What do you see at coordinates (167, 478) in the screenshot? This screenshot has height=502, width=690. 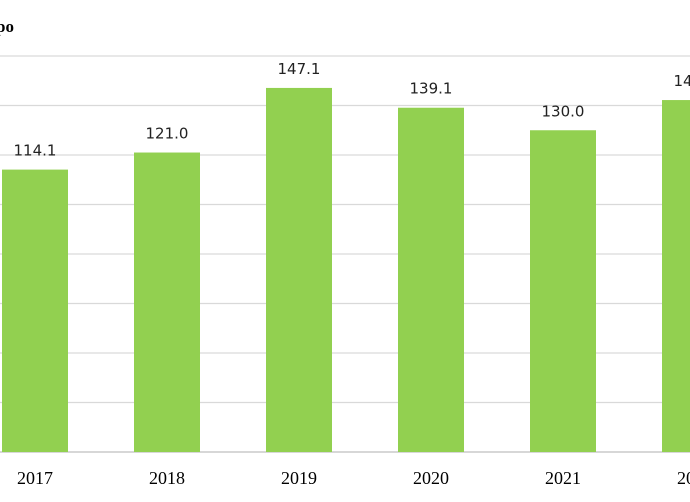 I see `x-tick-label: 2018` at bounding box center [167, 478].